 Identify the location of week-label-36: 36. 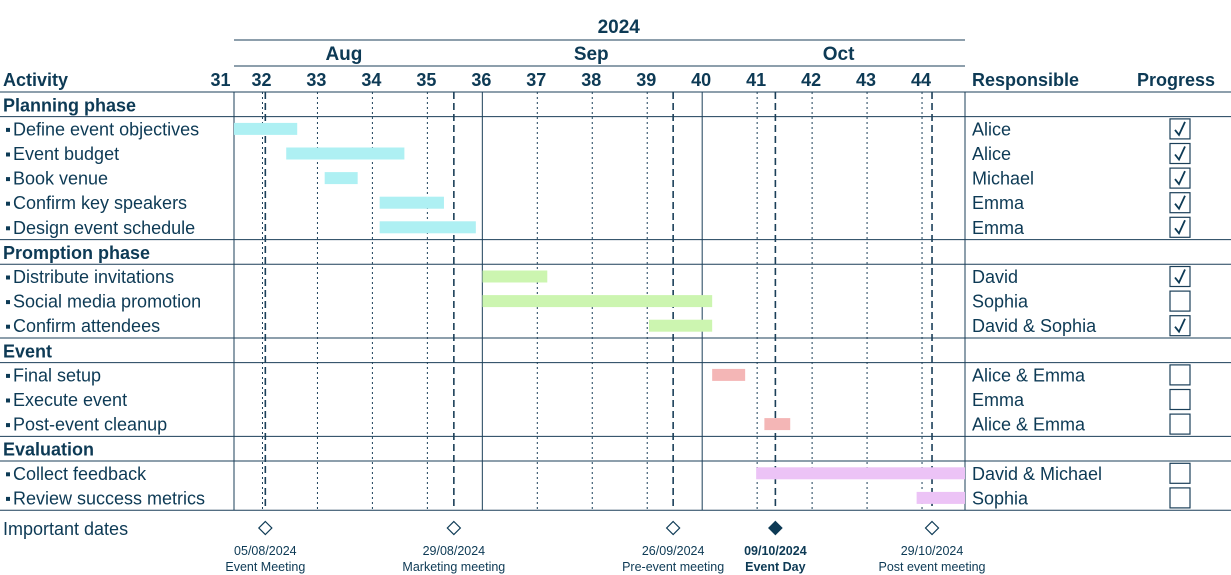
(481, 80).